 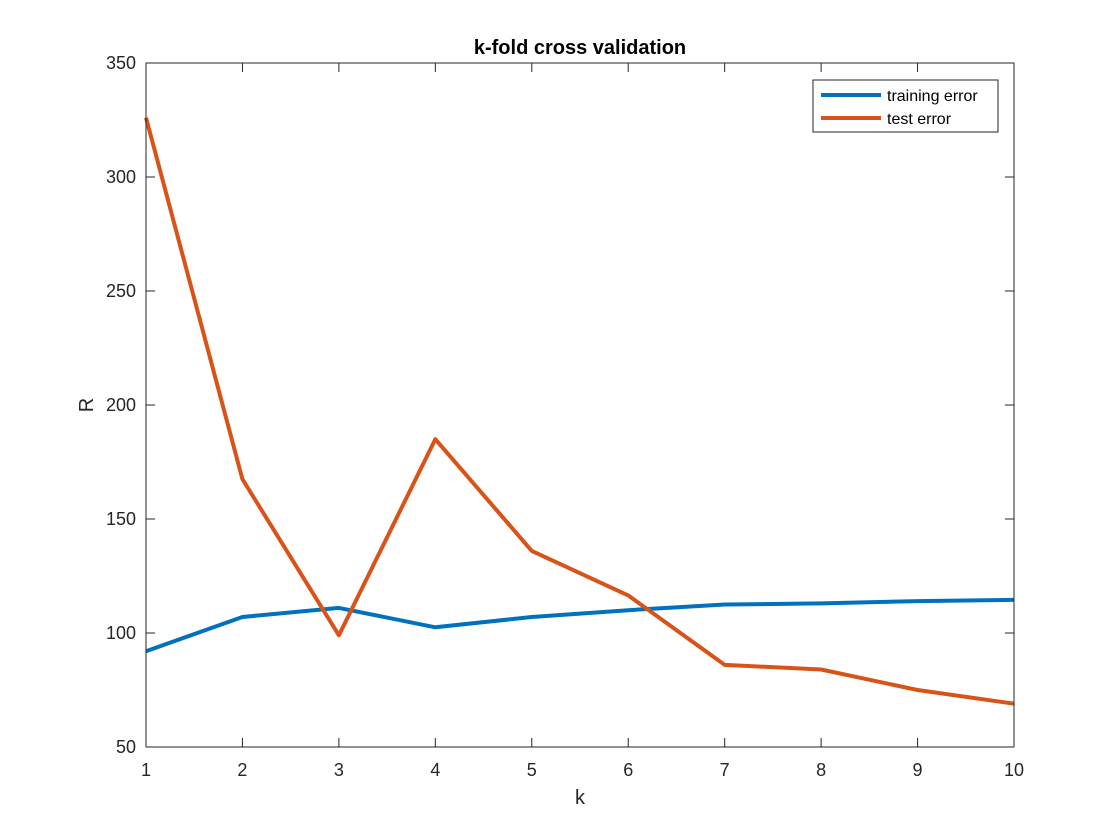 What do you see at coordinates (126, 747) in the screenshot?
I see `y-tick-label: 50` at bounding box center [126, 747].